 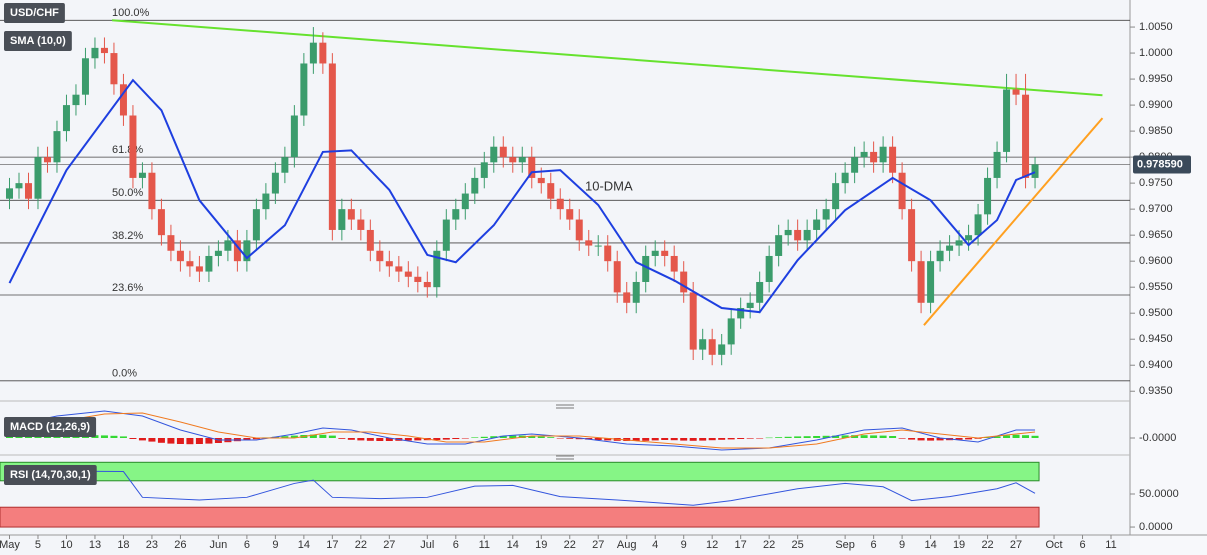 What do you see at coordinates (50, 427) in the screenshot?
I see `panel-title: MACD (12,26,9)` at bounding box center [50, 427].